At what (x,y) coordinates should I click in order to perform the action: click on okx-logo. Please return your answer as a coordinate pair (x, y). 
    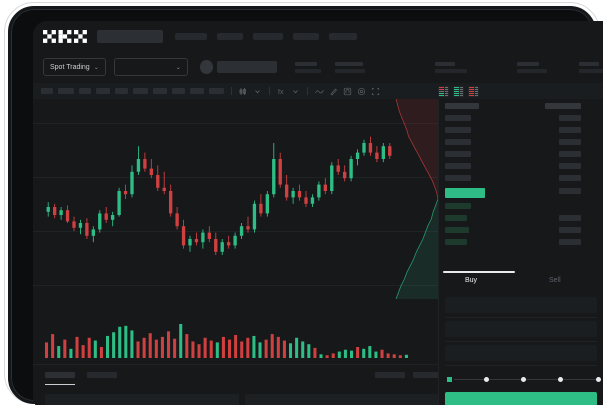
    Looking at the image, I should click on (65, 36).